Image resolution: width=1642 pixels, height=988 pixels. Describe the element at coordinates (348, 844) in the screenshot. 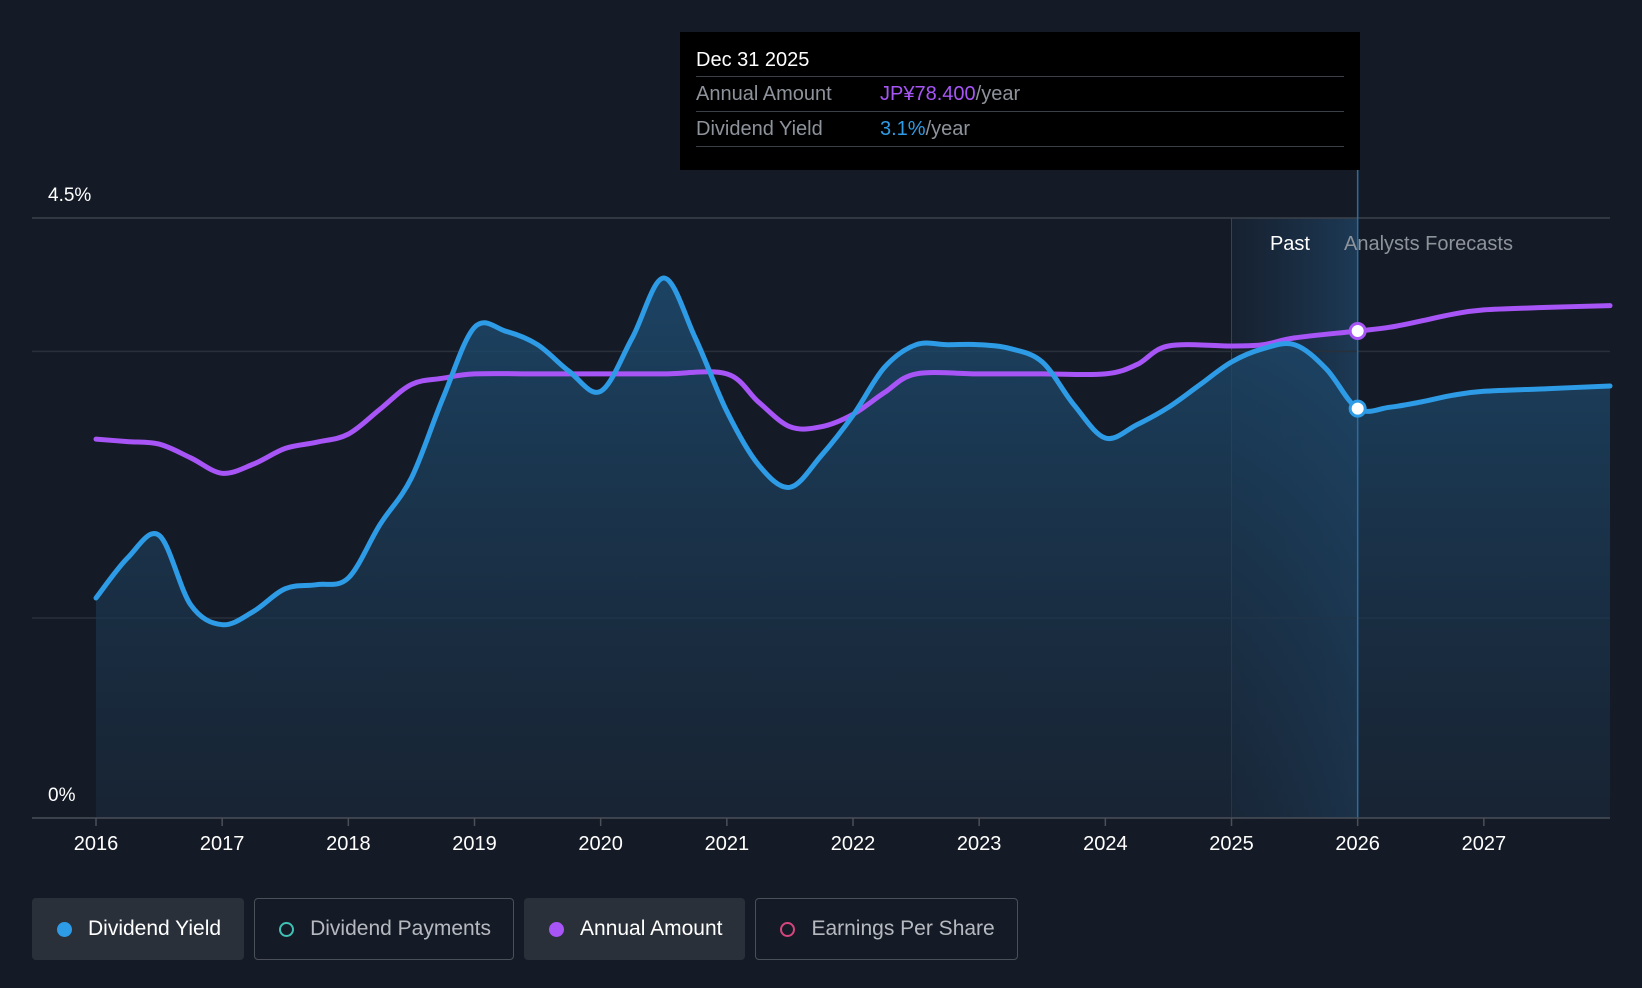

I see `x-tick-label: 2018` at that location.